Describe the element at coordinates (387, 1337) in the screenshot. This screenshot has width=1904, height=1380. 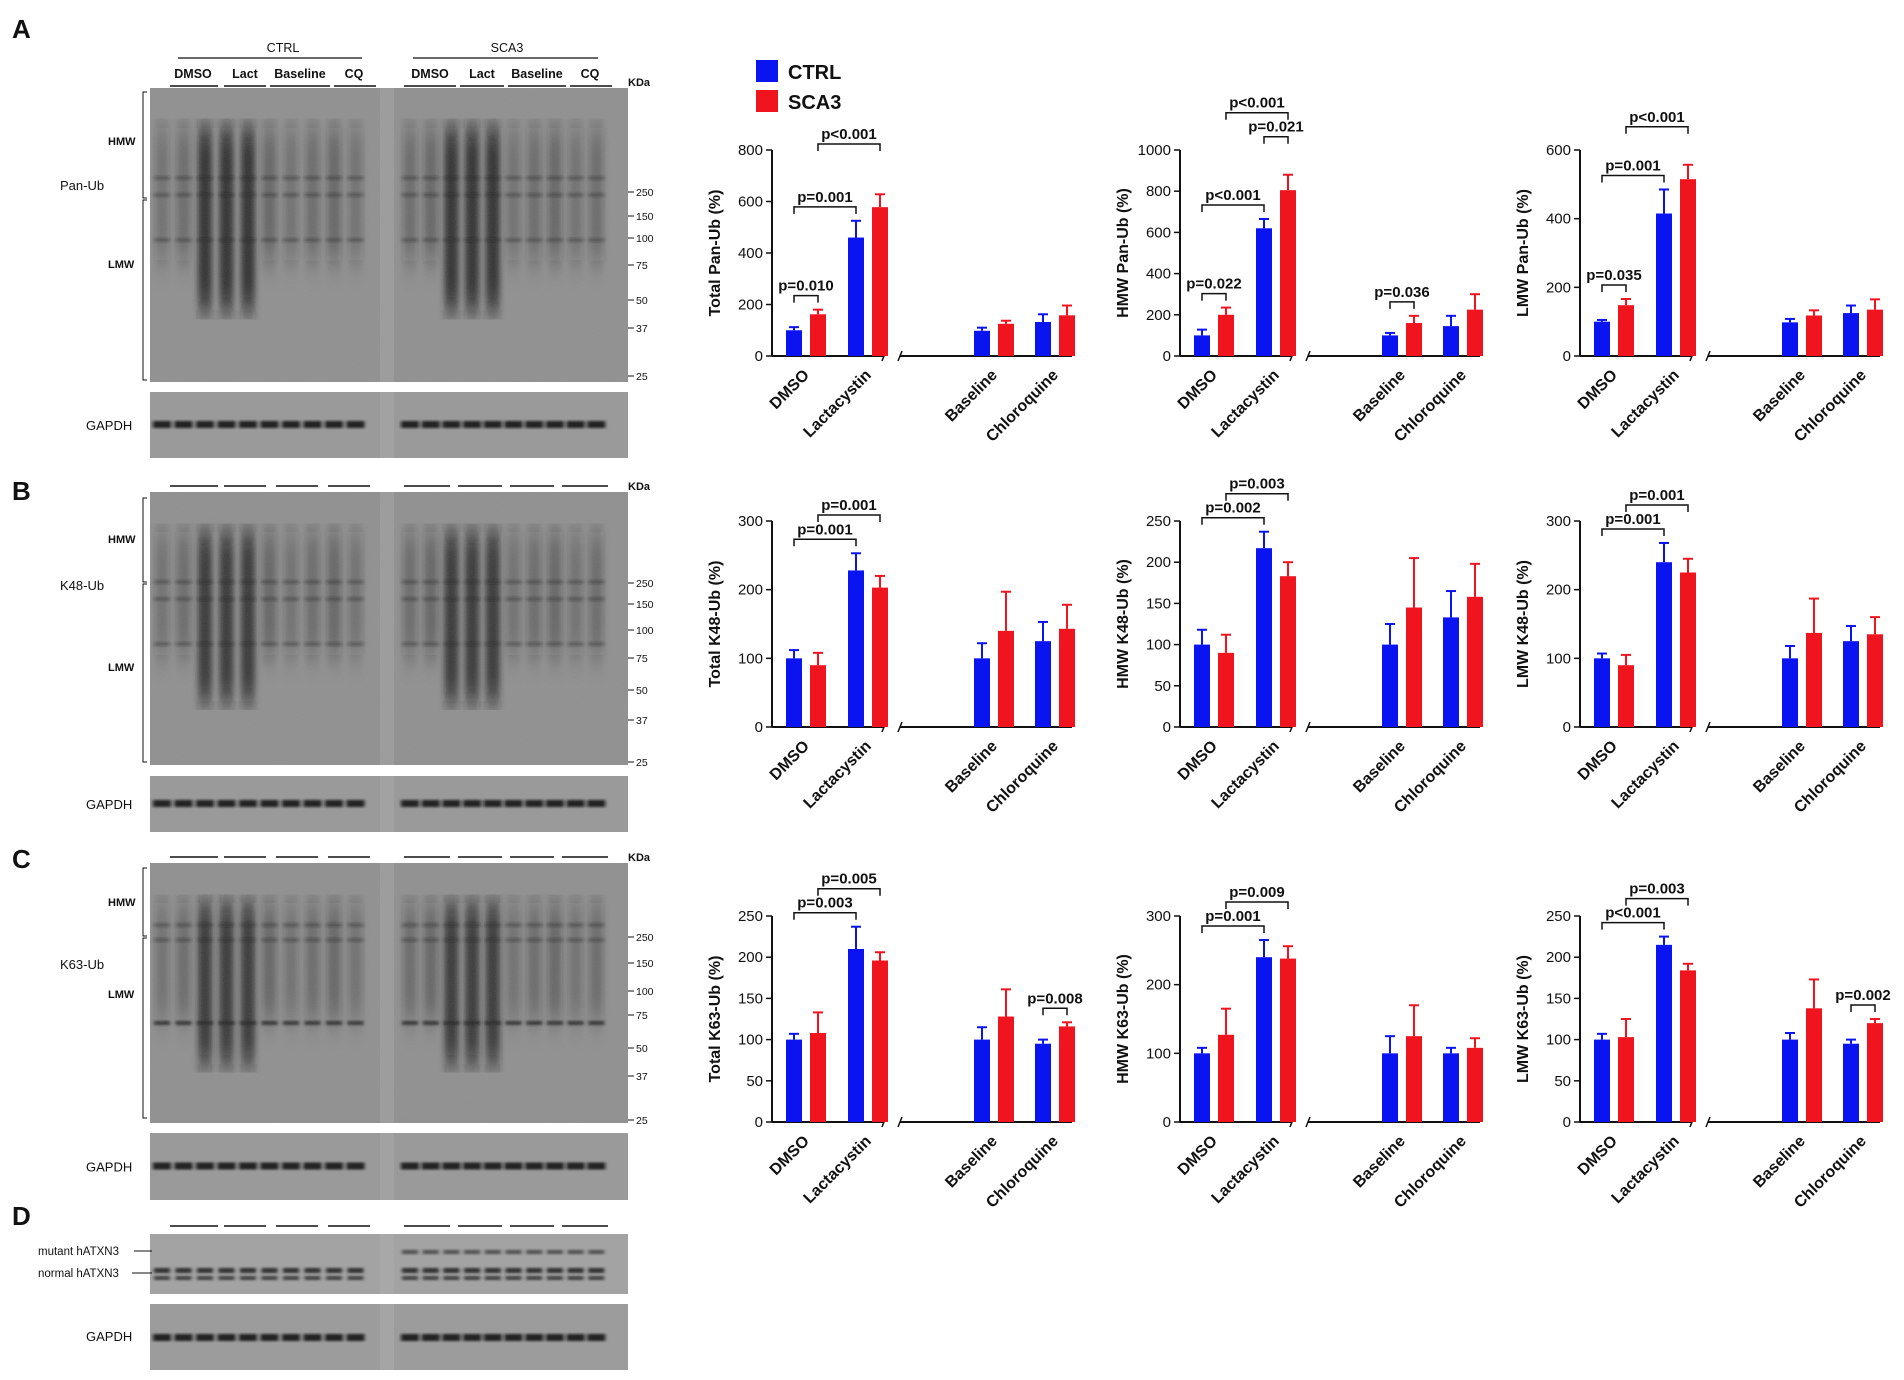
I see `gapdh-gap-d` at that location.